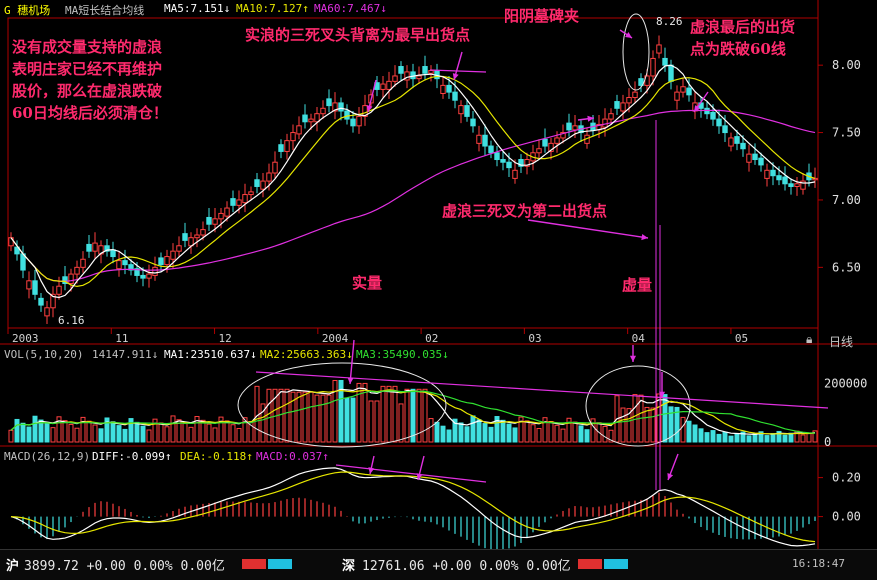  I want to click on indicator-name: MA短长结合均线, so click(105, 10).